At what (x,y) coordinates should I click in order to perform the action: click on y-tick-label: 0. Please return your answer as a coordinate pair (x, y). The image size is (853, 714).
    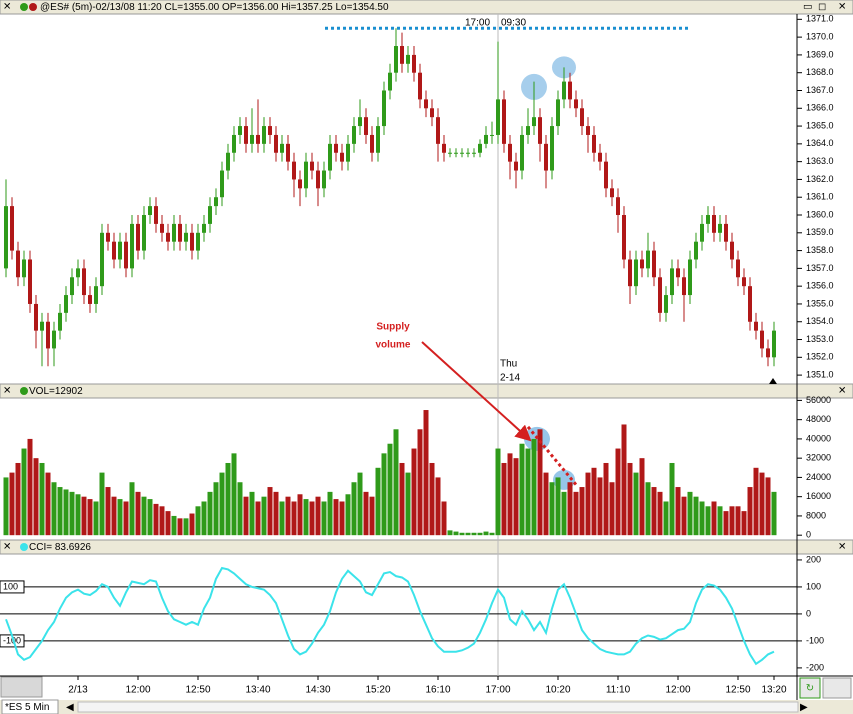
    Looking at the image, I should click on (808, 613).